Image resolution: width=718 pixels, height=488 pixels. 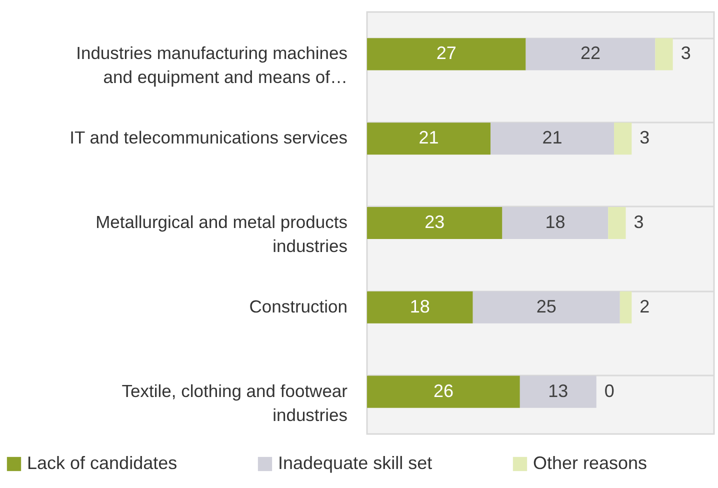 I want to click on y-tick-label: Construction, so click(x=298, y=306).